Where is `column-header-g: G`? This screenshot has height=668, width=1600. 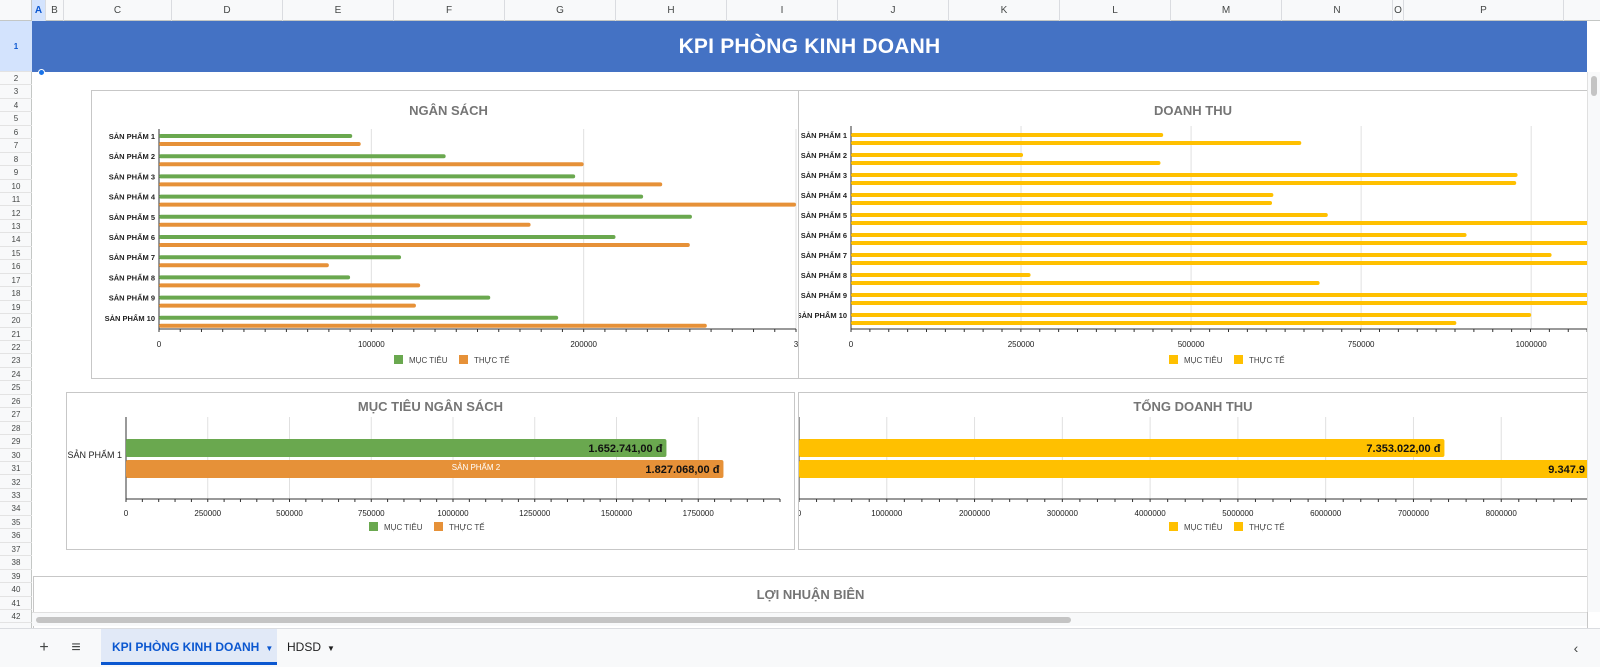
column-header-g: G is located at coordinates (560, 10).